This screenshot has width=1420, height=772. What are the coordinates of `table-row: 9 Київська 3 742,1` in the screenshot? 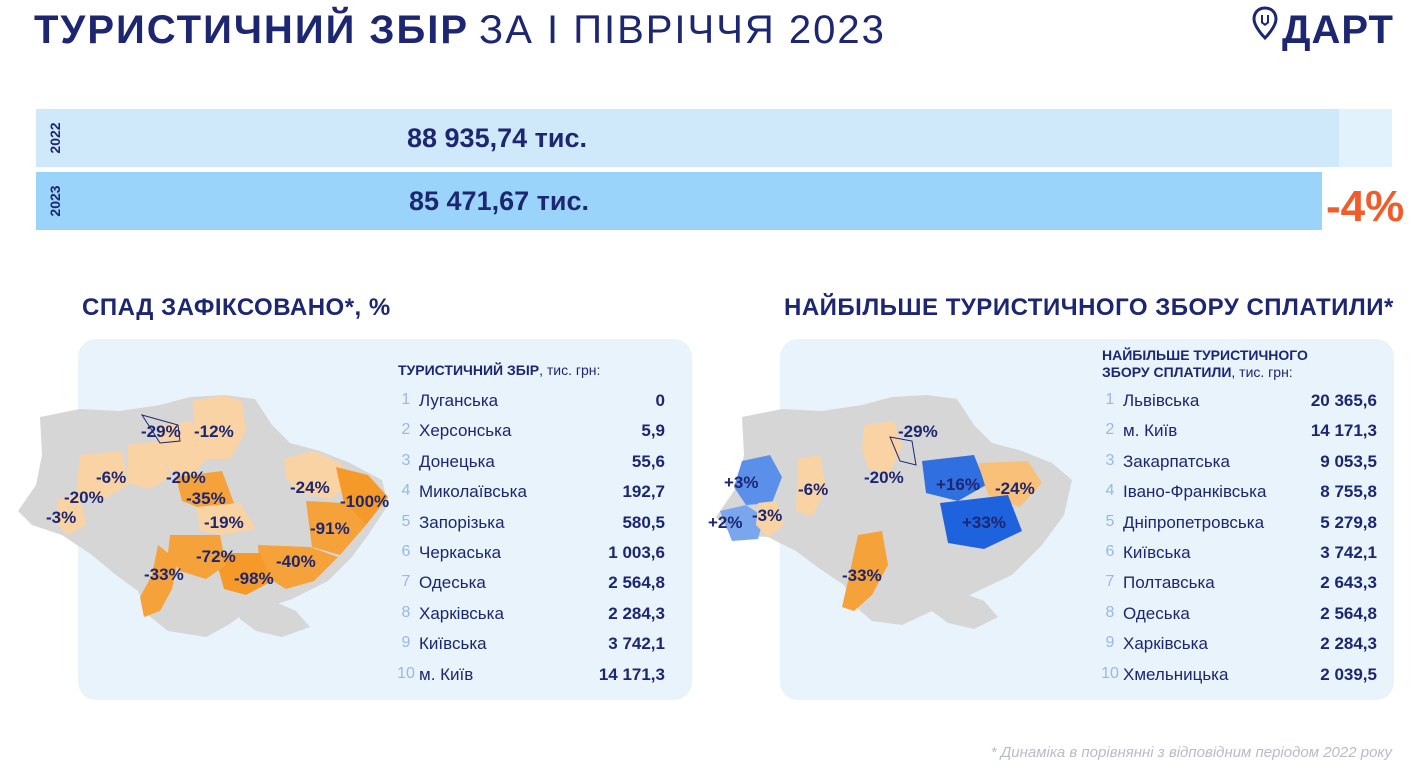 It's located at (529, 649).